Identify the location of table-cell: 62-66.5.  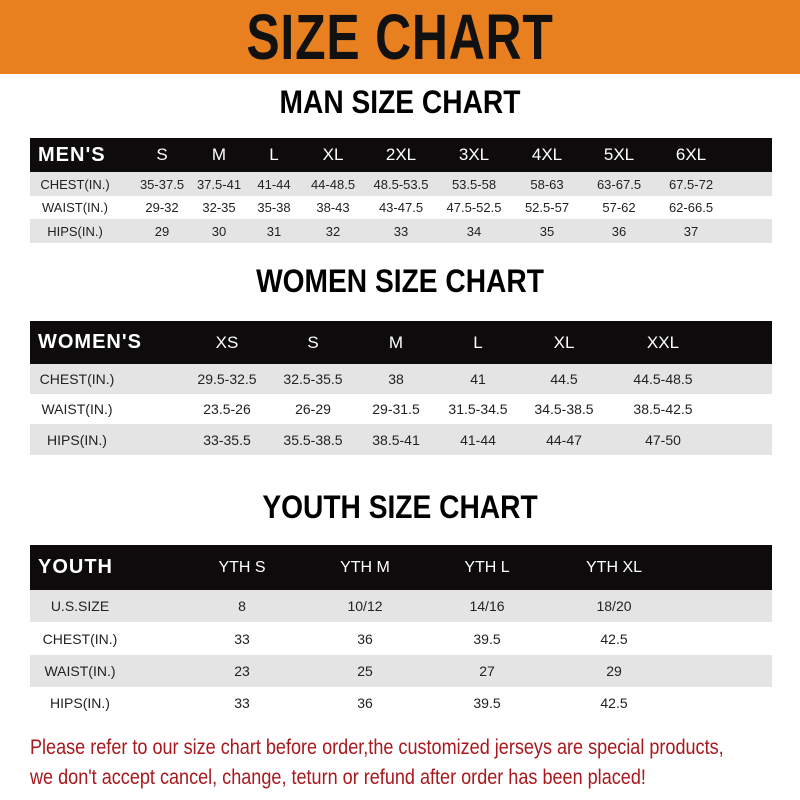
(691, 207).